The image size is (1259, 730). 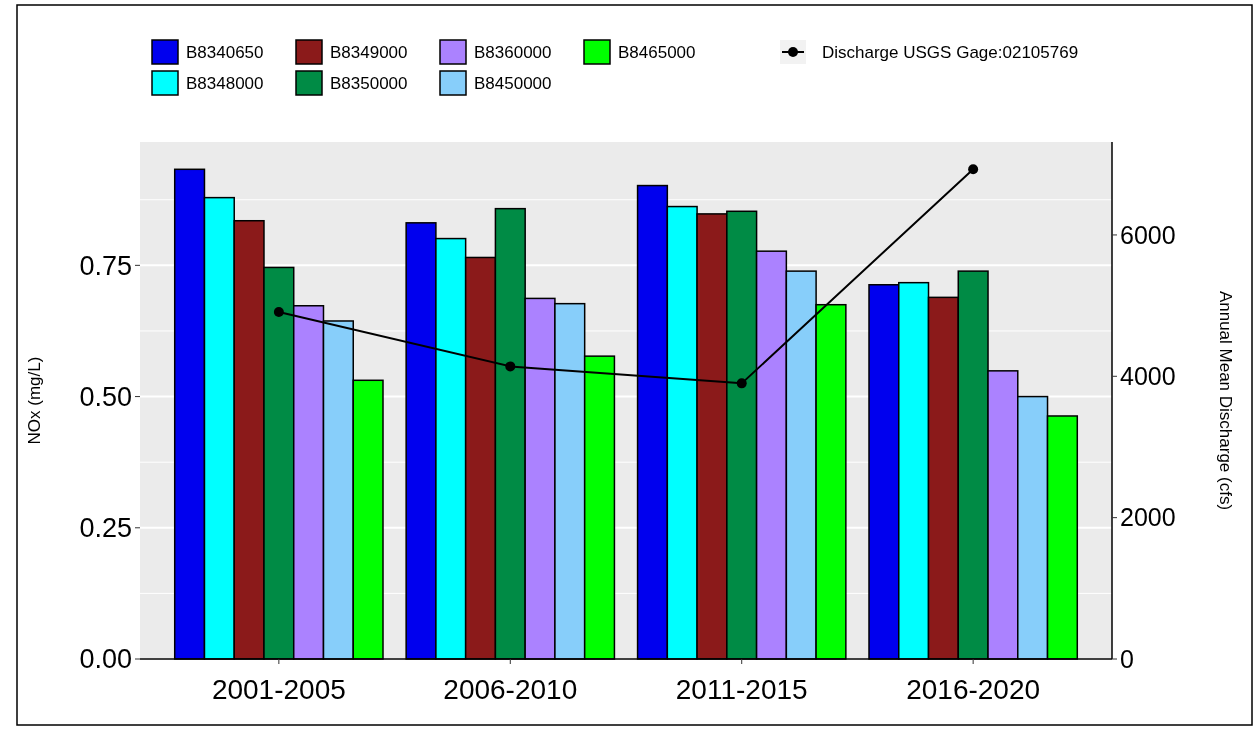 What do you see at coordinates (225, 52) in the screenshot?
I see `legend-label: B8340650` at bounding box center [225, 52].